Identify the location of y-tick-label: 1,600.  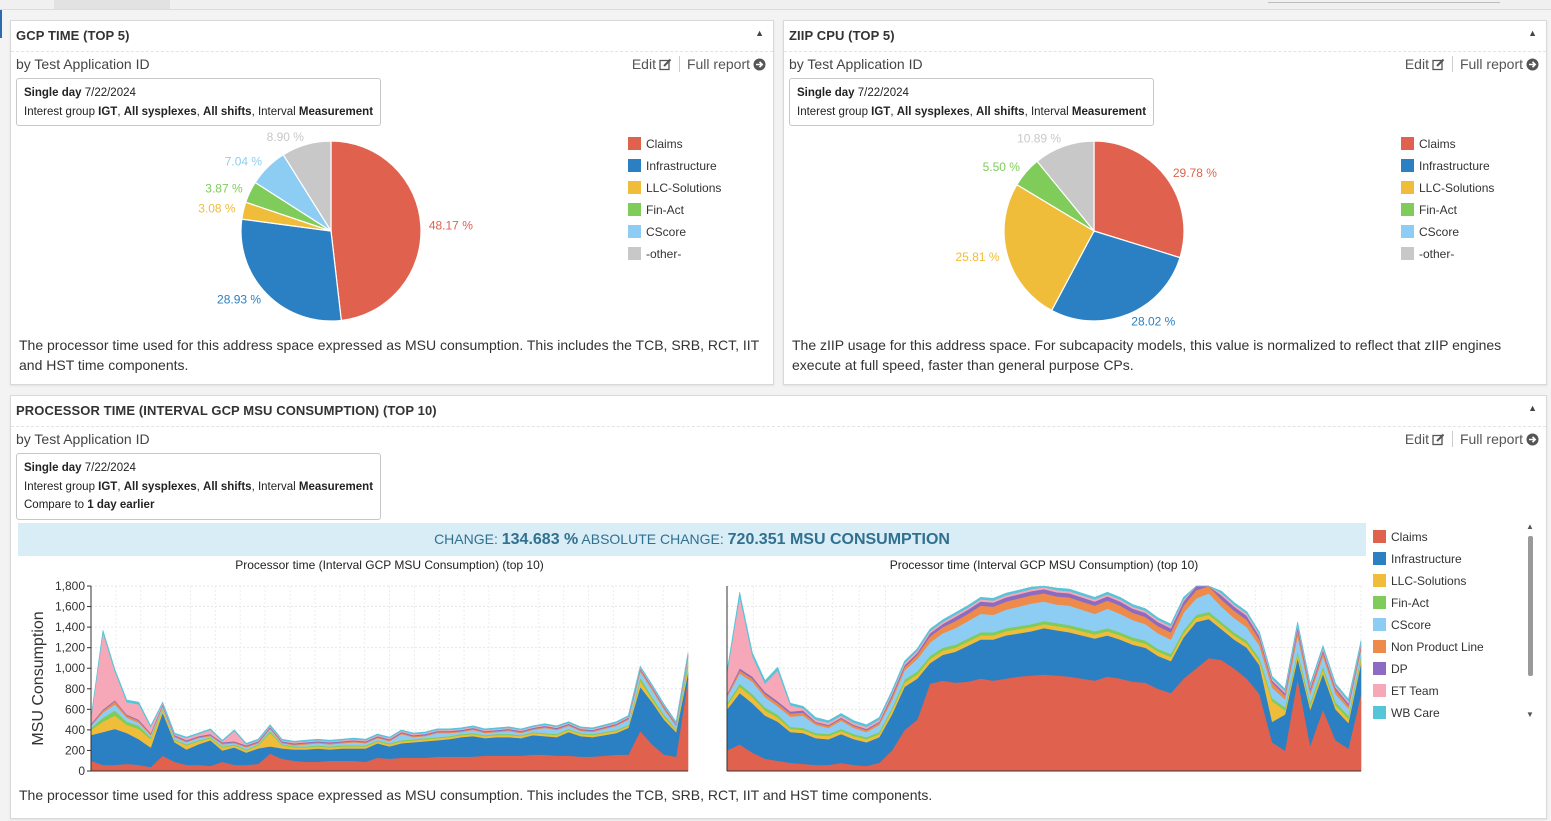
(70, 607).